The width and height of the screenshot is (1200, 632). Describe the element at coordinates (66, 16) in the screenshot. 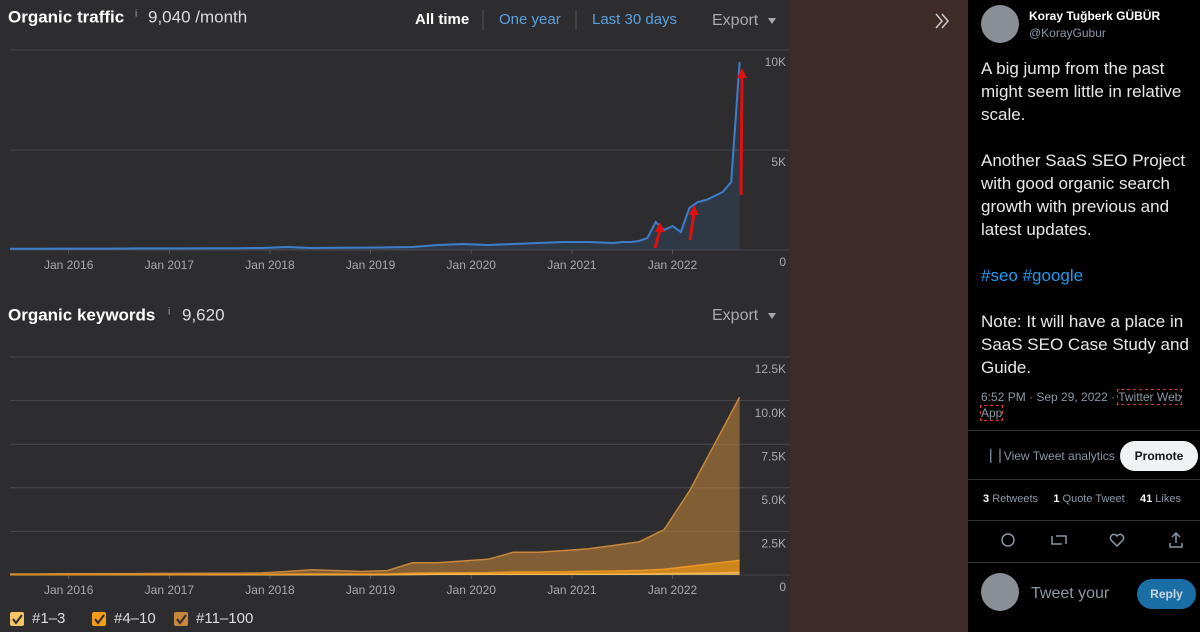

I see `chart-title: Organic traffic` at that location.